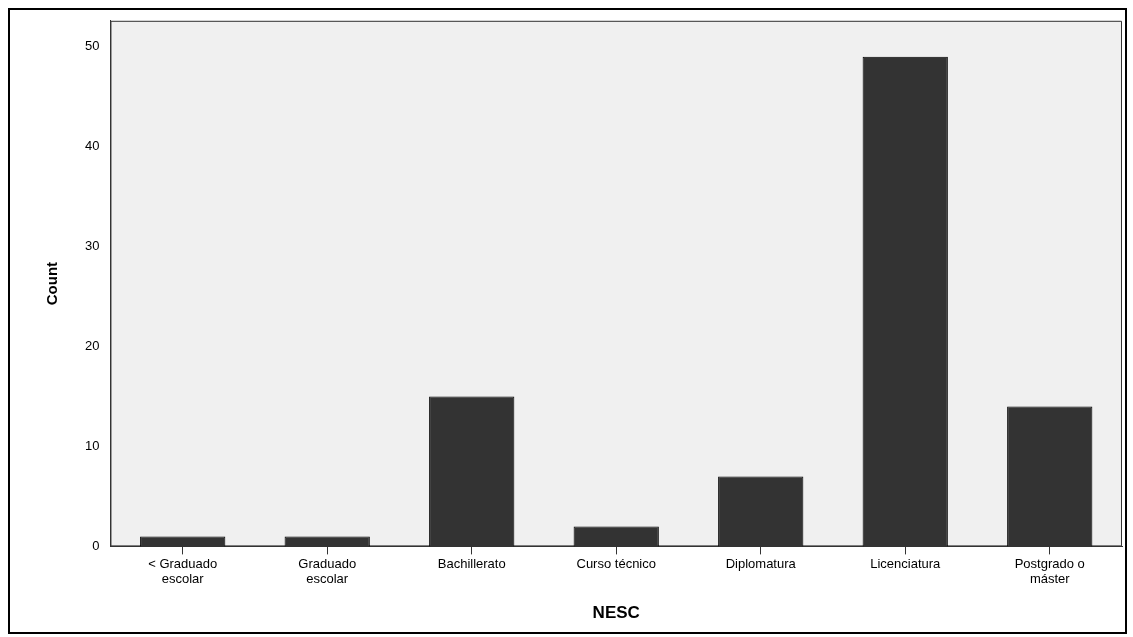 Image resolution: width=1133 pixels, height=637 pixels. What do you see at coordinates (183, 571) in the screenshot?
I see `x-tick-label: < Graduado escolar` at bounding box center [183, 571].